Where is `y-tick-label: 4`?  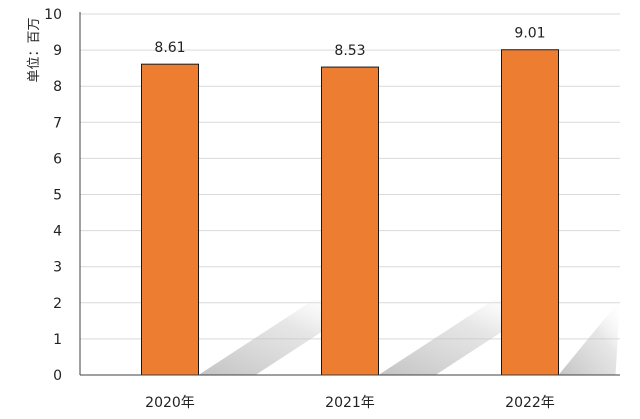
y-tick-label: 4 is located at coordinates (57, 232).